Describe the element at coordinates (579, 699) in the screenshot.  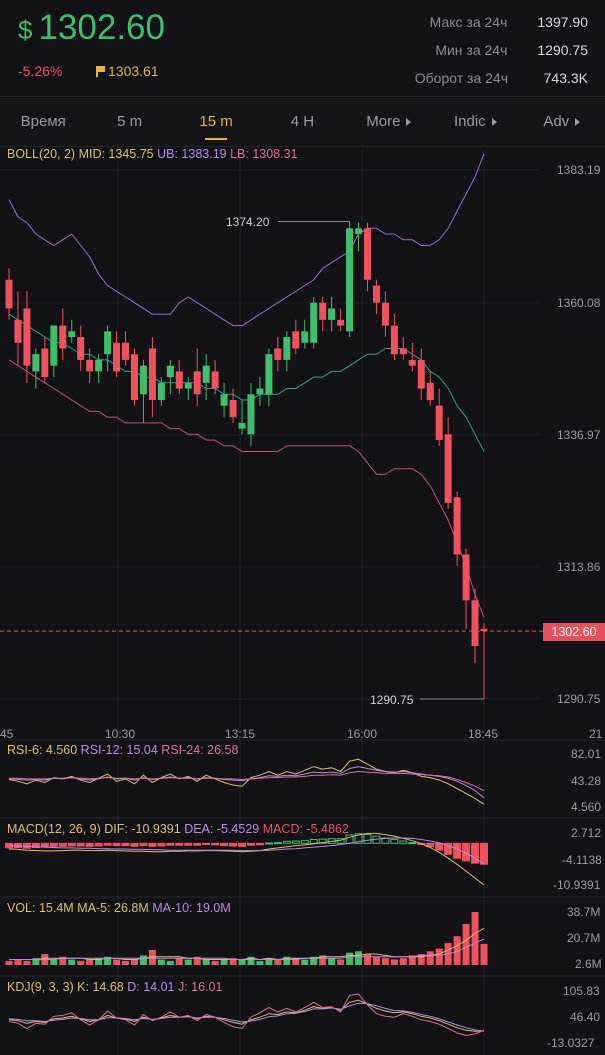
I see `price-axis-label: 1290.75` at that location.